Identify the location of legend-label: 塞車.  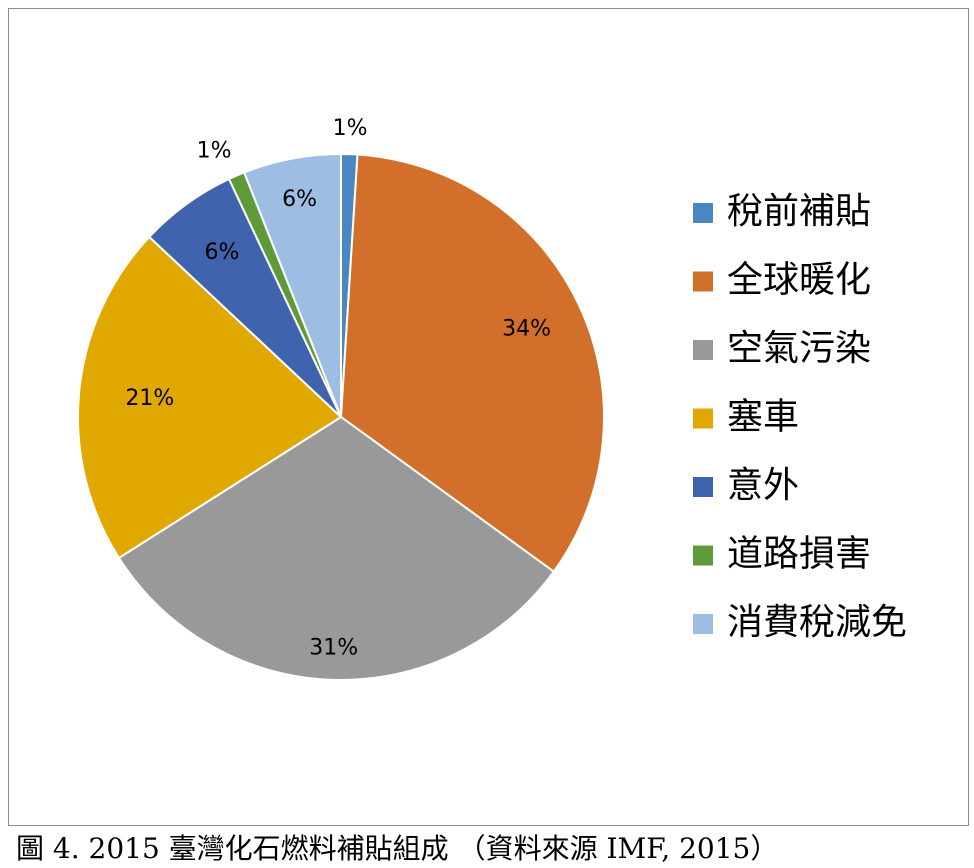
(763, 417).